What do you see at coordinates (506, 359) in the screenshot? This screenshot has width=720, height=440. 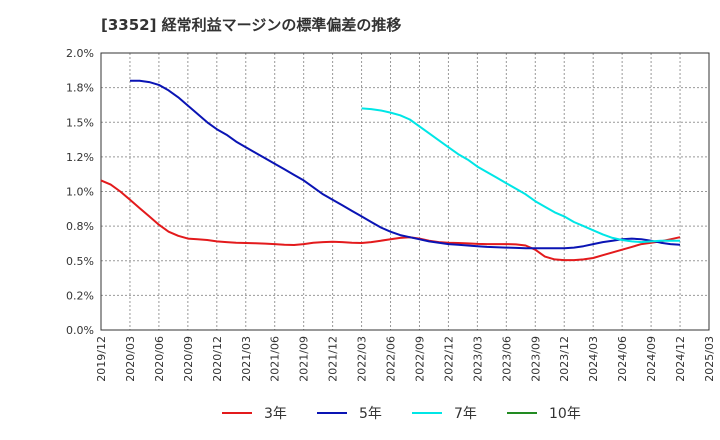 I see `x-tick-label: 2023/06` at bounding box center [506, 359].